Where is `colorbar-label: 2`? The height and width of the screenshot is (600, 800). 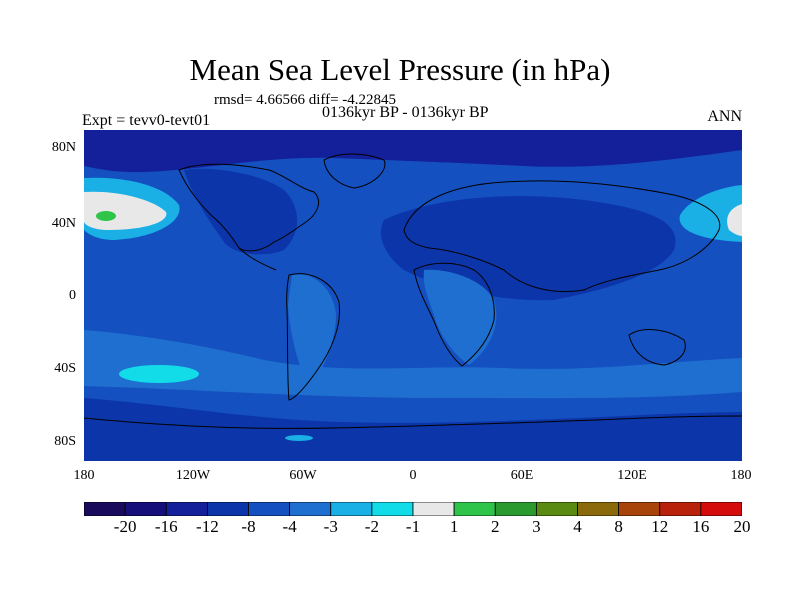 colorbar-label: 2 is located at coordinates (495, 526).